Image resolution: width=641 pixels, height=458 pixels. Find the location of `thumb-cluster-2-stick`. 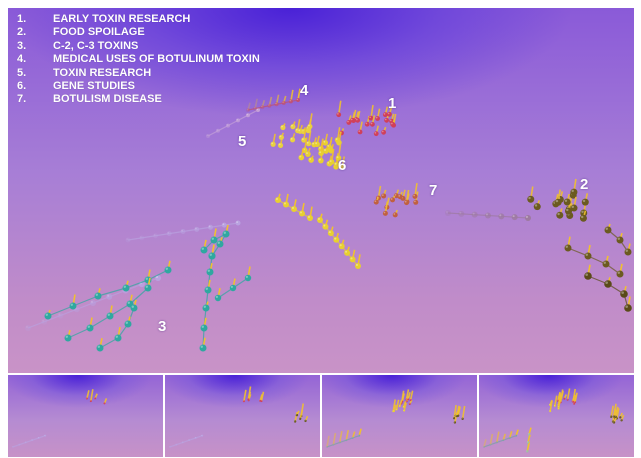

thumb-cluster-2-stick is located at coordinates (459, 411).